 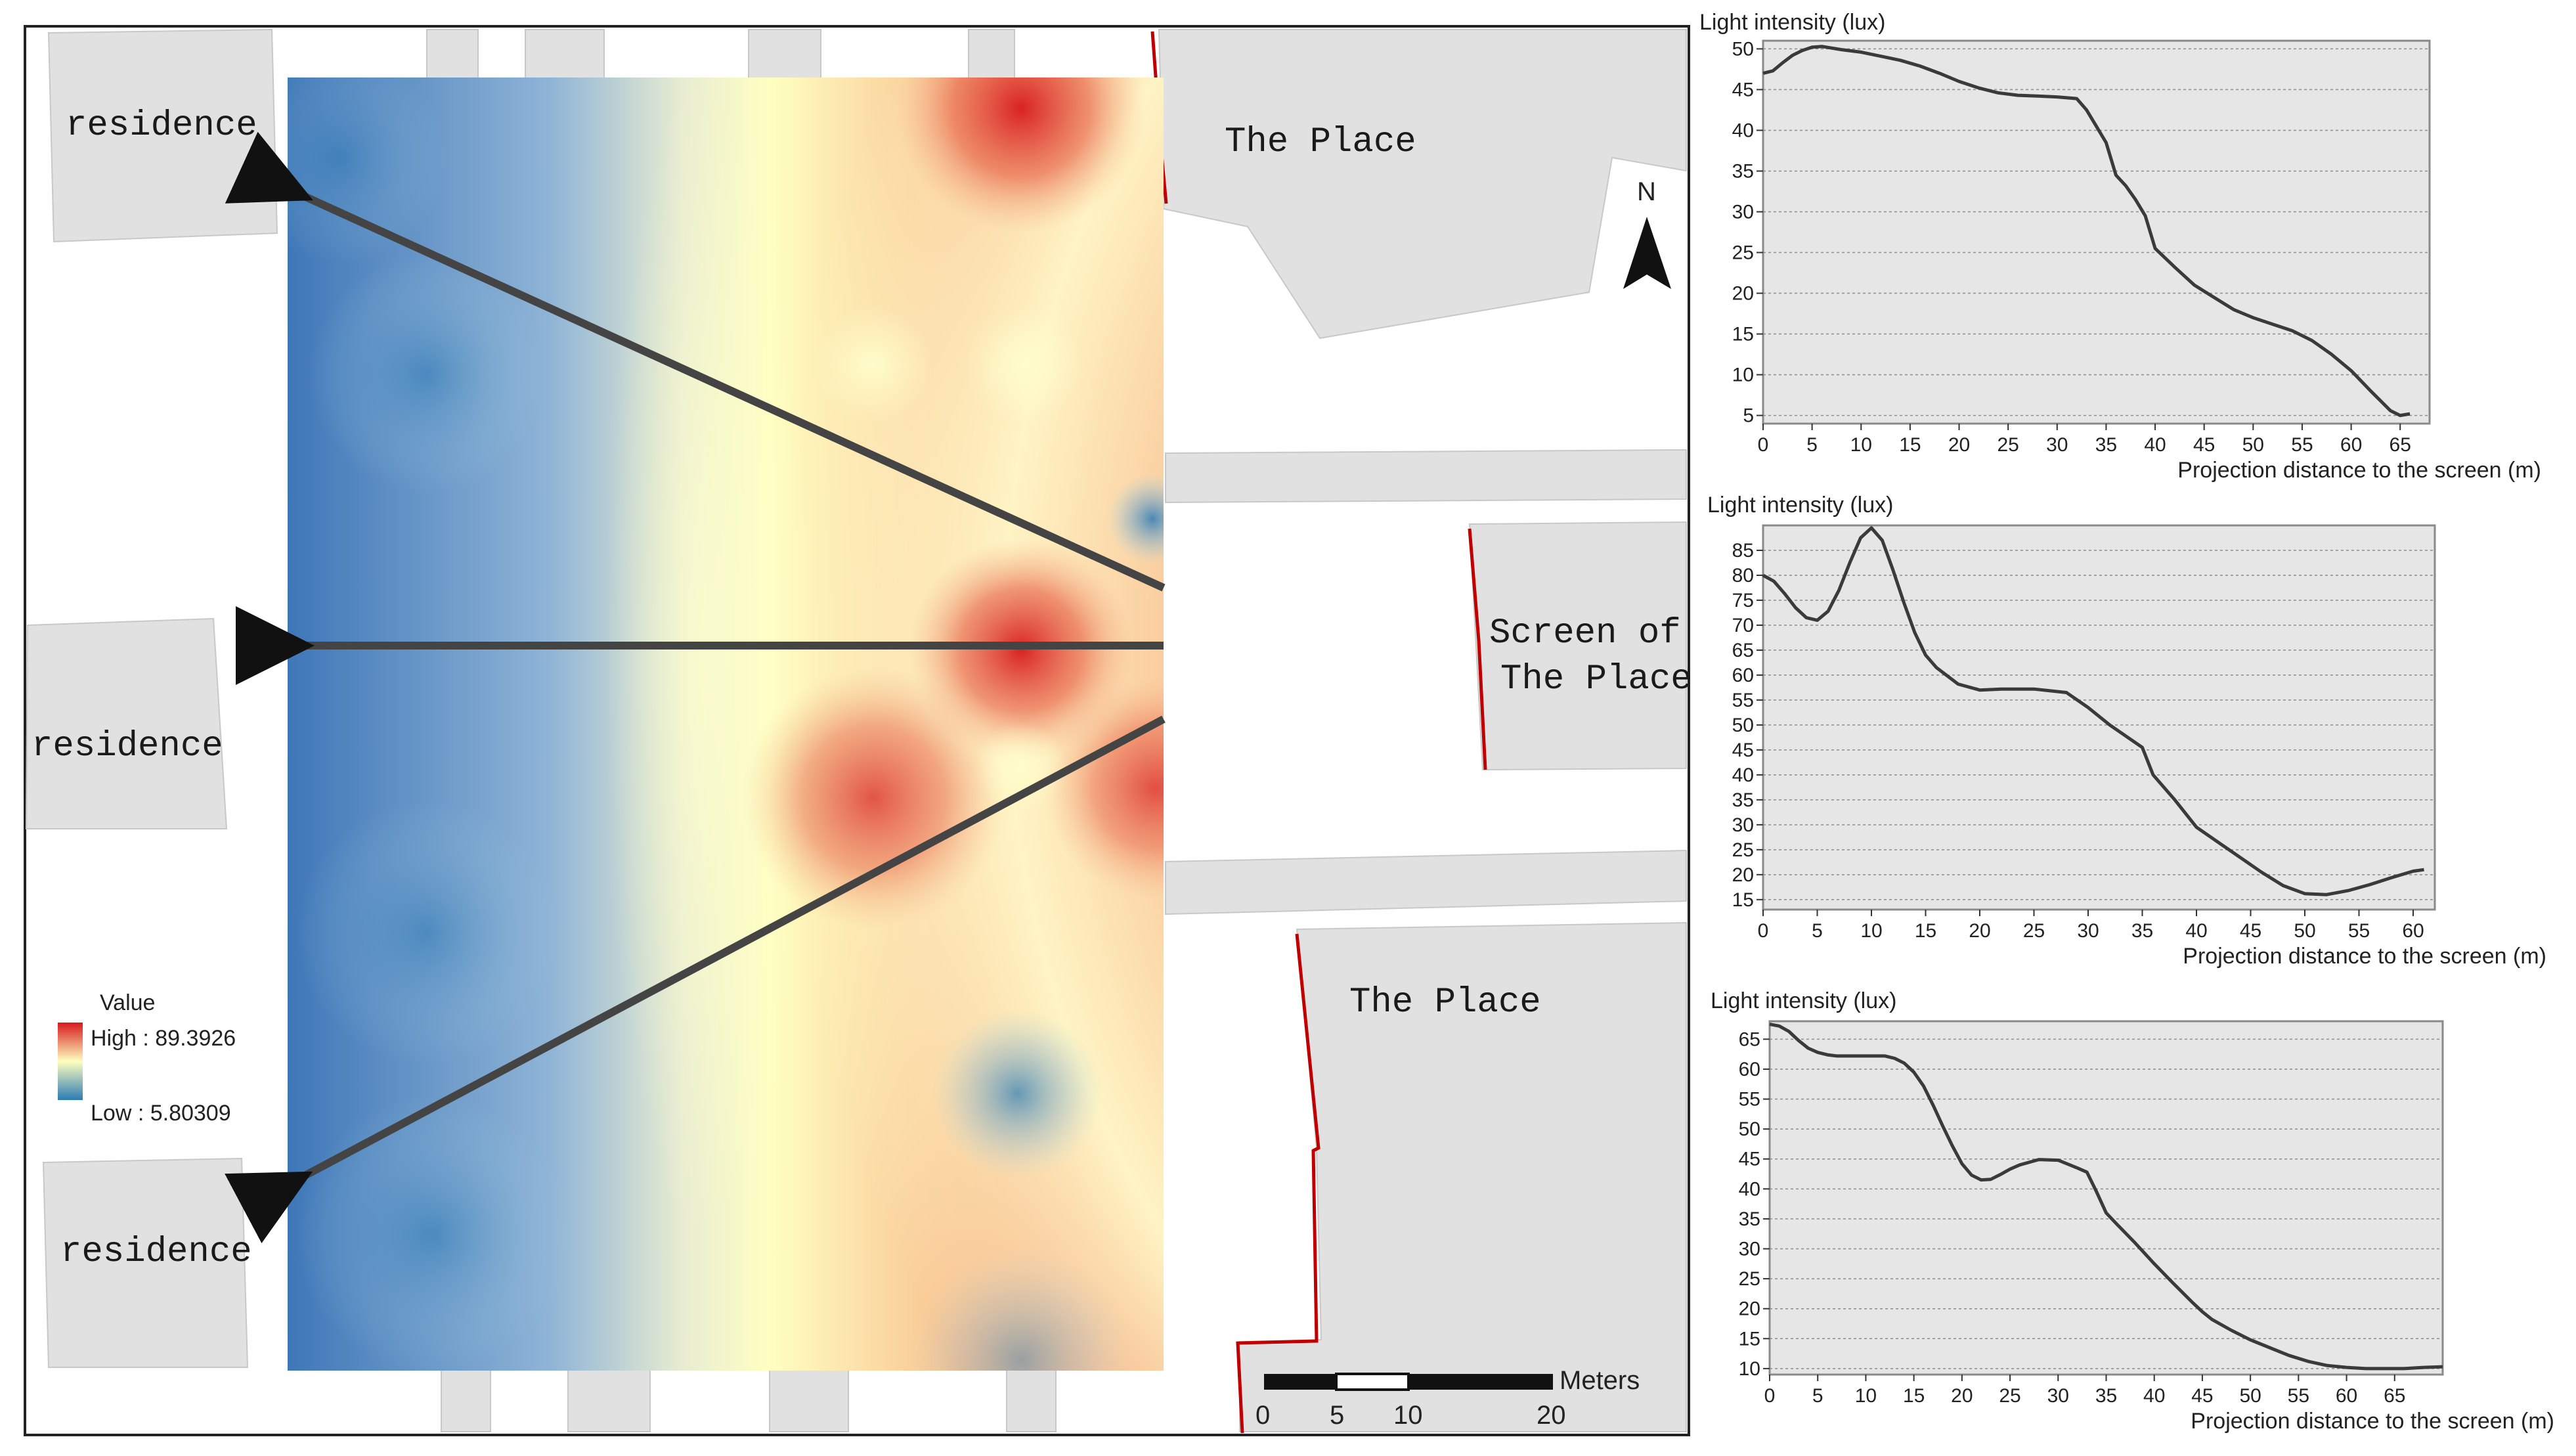 What do you see at coordinates (1647, 253) in the screenshot?
I see `north-arrow-icon` at bounding box center [1647, 253].